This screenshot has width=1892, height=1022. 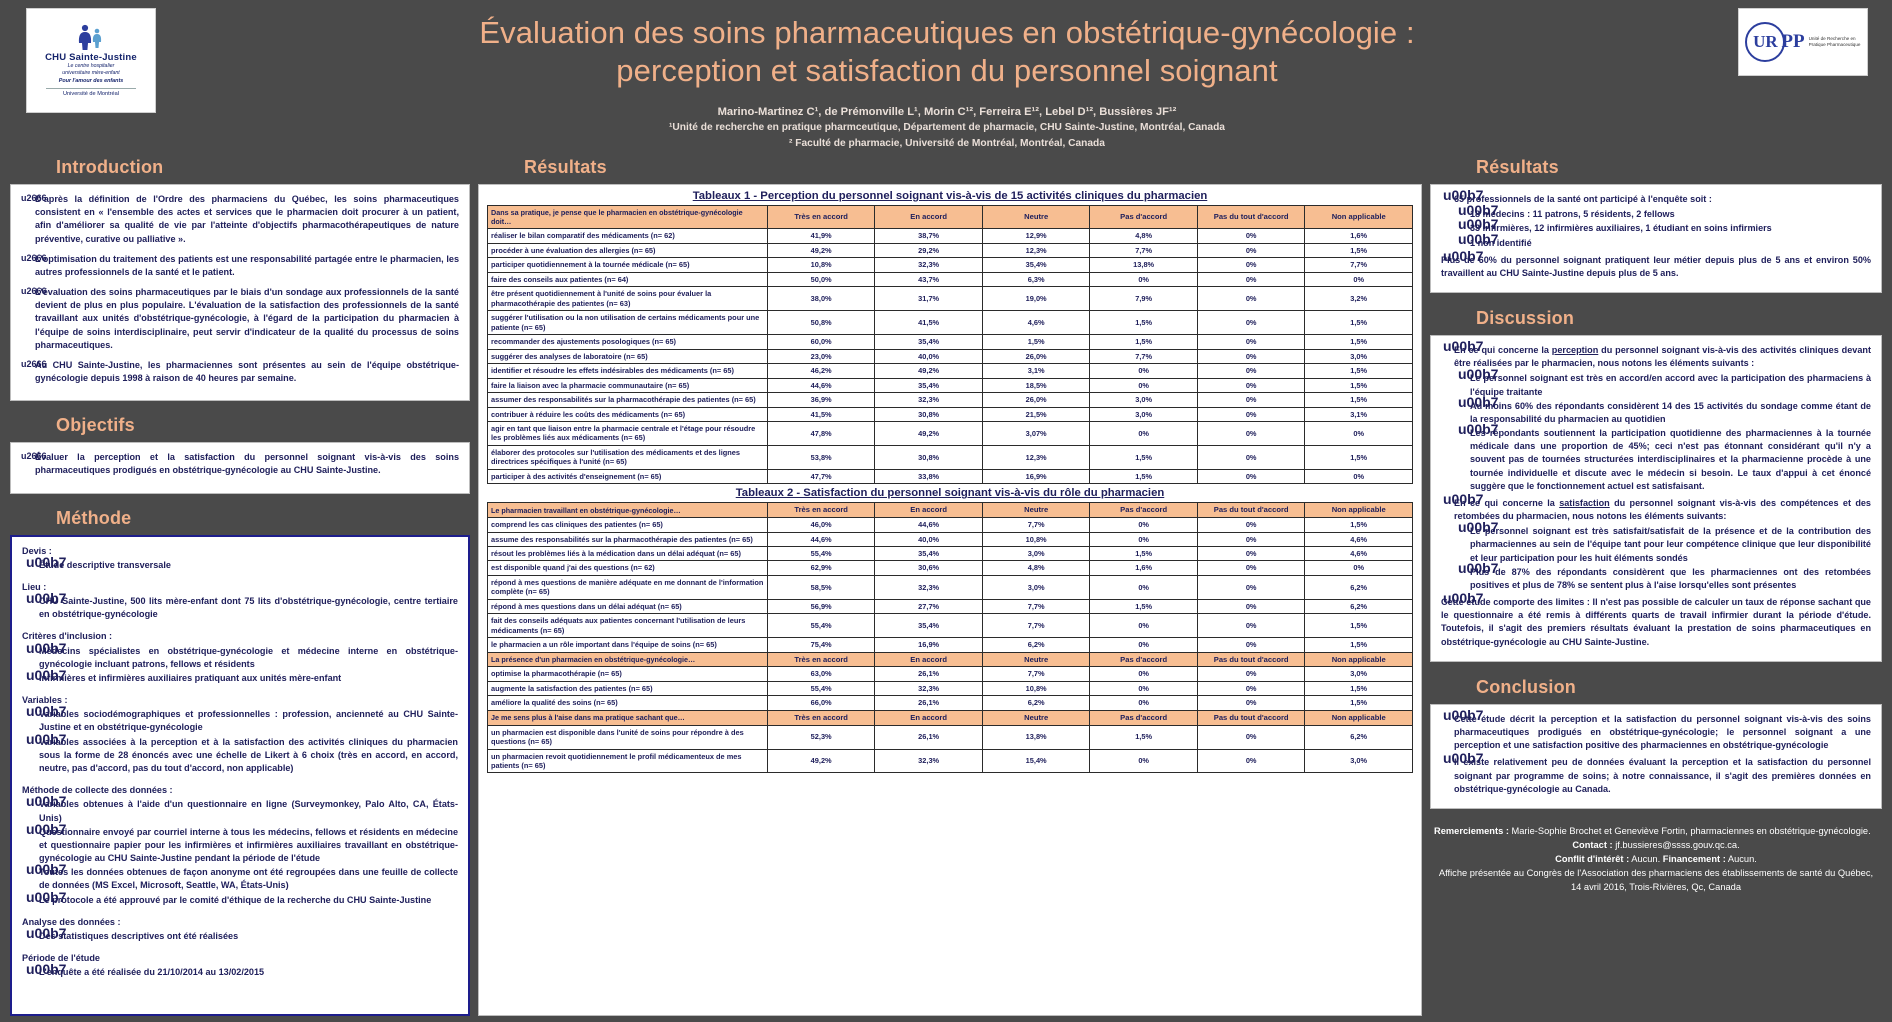 I want to click on column-header: Pas d'accord, so click(x=1143, y=659).